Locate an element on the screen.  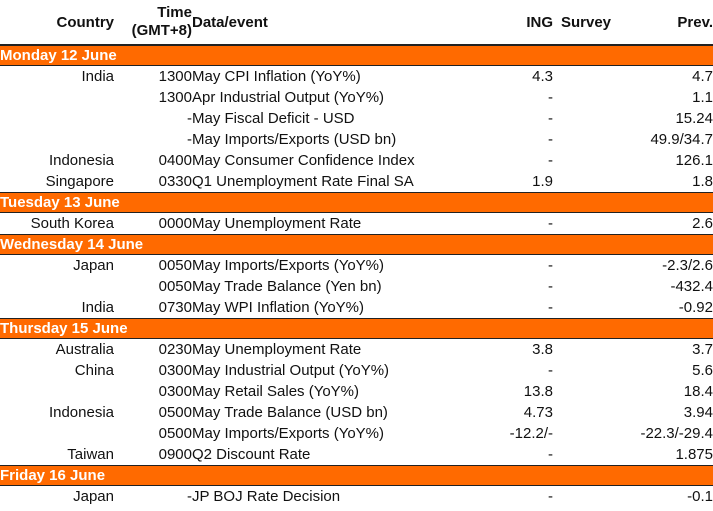
cell-prev: 2.6 is located at coordinates (702, 223).